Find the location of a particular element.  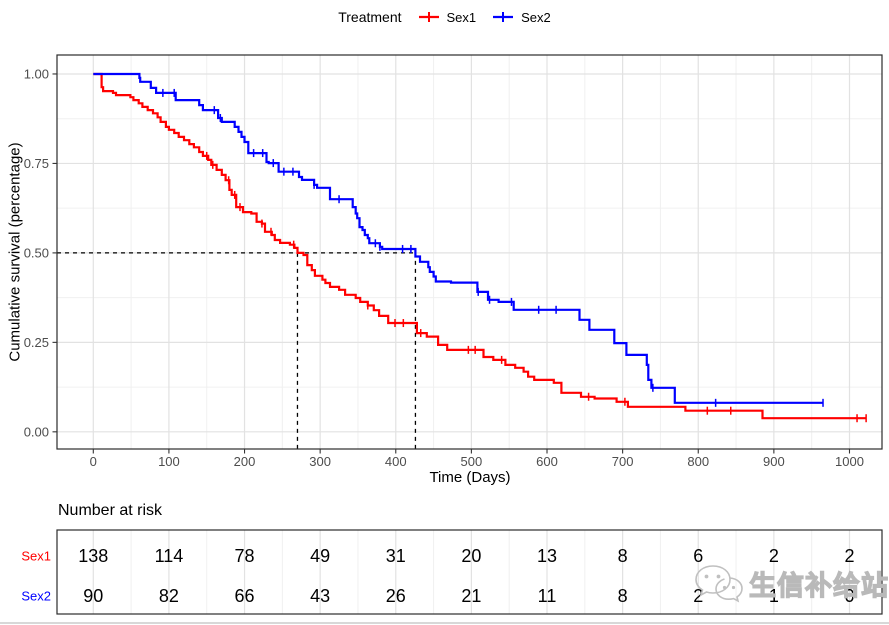

risk-value-sex1-700: 8 is located at coordinates (623, 556).